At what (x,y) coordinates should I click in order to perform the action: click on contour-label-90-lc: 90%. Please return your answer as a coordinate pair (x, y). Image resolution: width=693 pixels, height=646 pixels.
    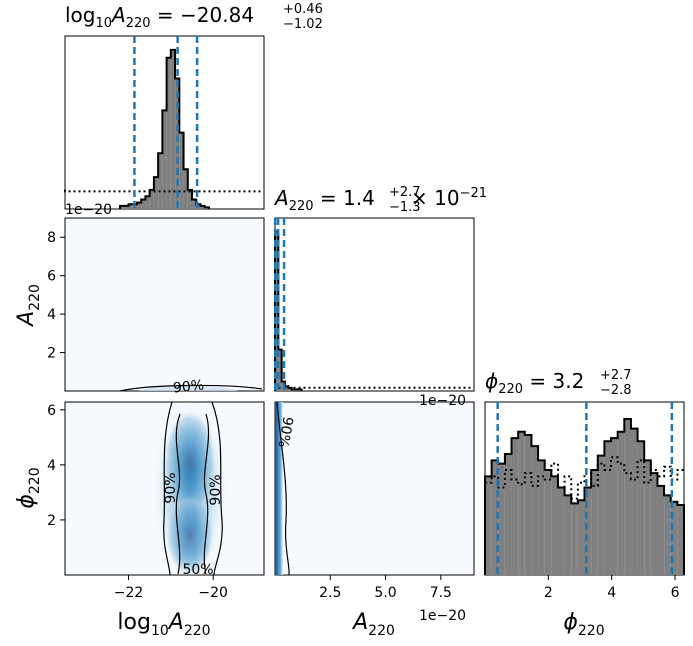
    Looking at the image, I should click on (284, 431).